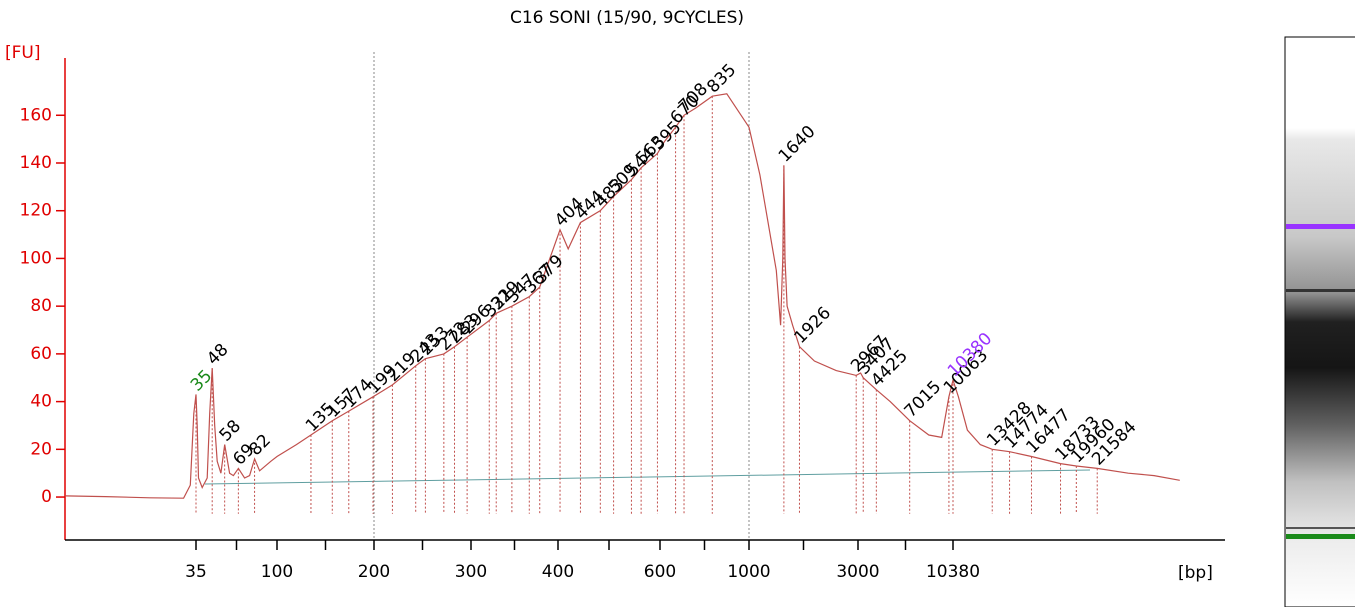 The height and width of the screenshot is (611, 1355). Describe the element at coordinates (953, 572) in the screenshot. I see `x-tick-label: 10380` at that location.